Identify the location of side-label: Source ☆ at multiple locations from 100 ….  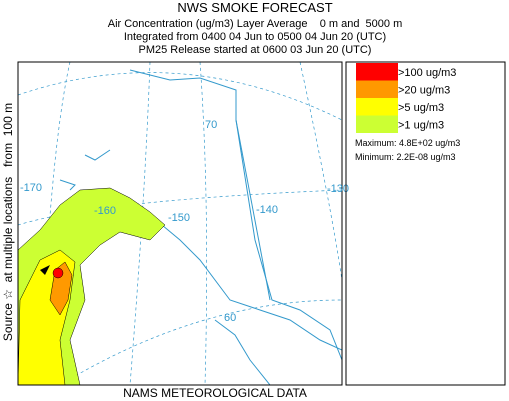
(8, 222).